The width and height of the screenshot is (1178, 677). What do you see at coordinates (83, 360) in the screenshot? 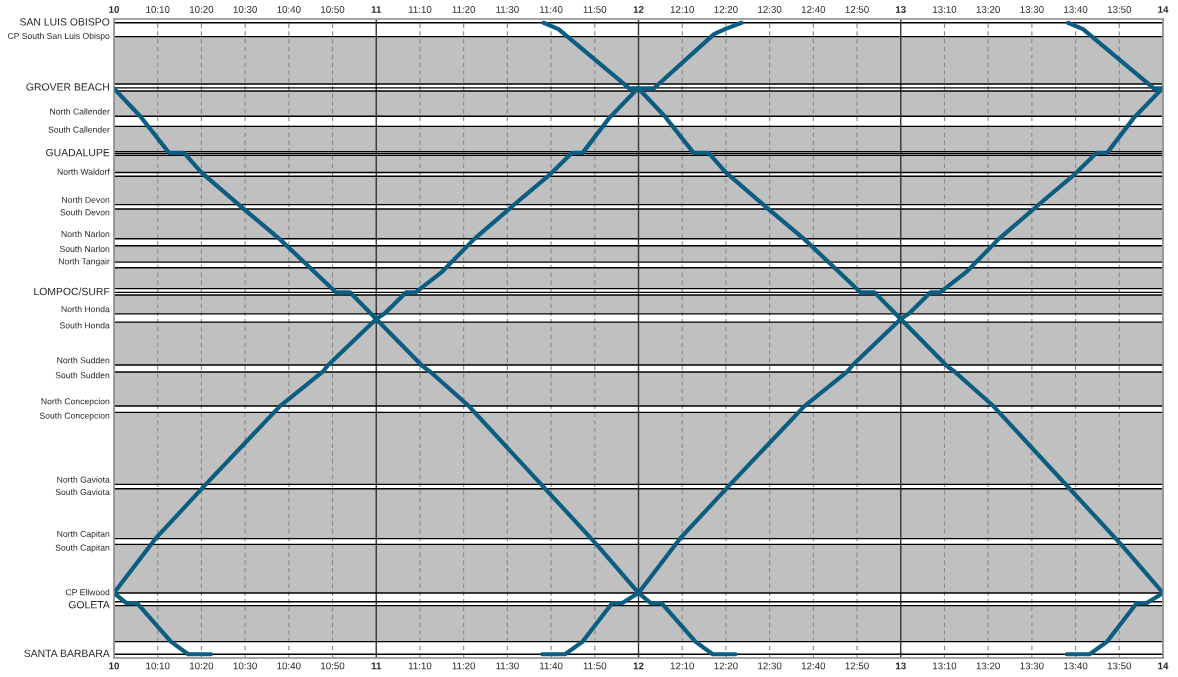
I see `ref-line-label: North Sudden` at bounding box center [83, 360].